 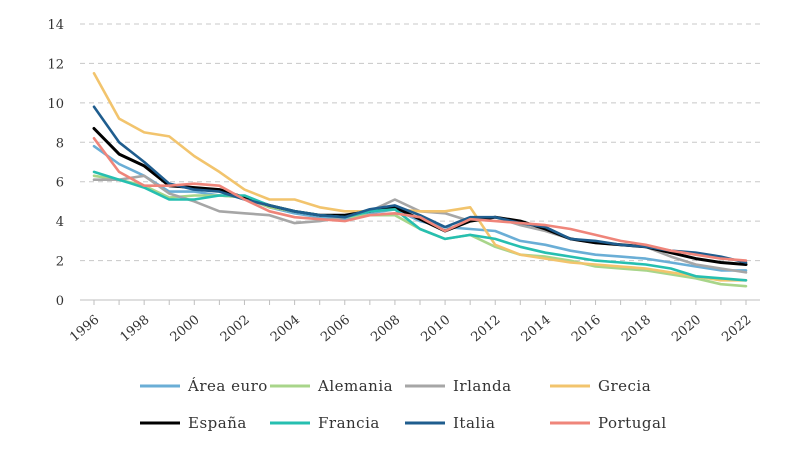 I want to click on x-tick-label: 2020, so click(x=686, y=328).